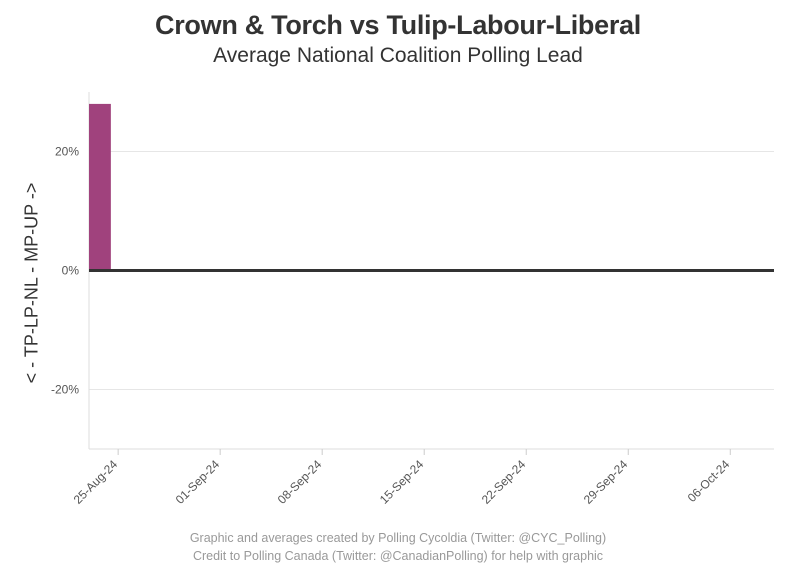 This screenshot has height=575, width=796. Describe the element at coordinates (67, 152) in the screenshot. I see `y-tick-label: 20%` at that location.